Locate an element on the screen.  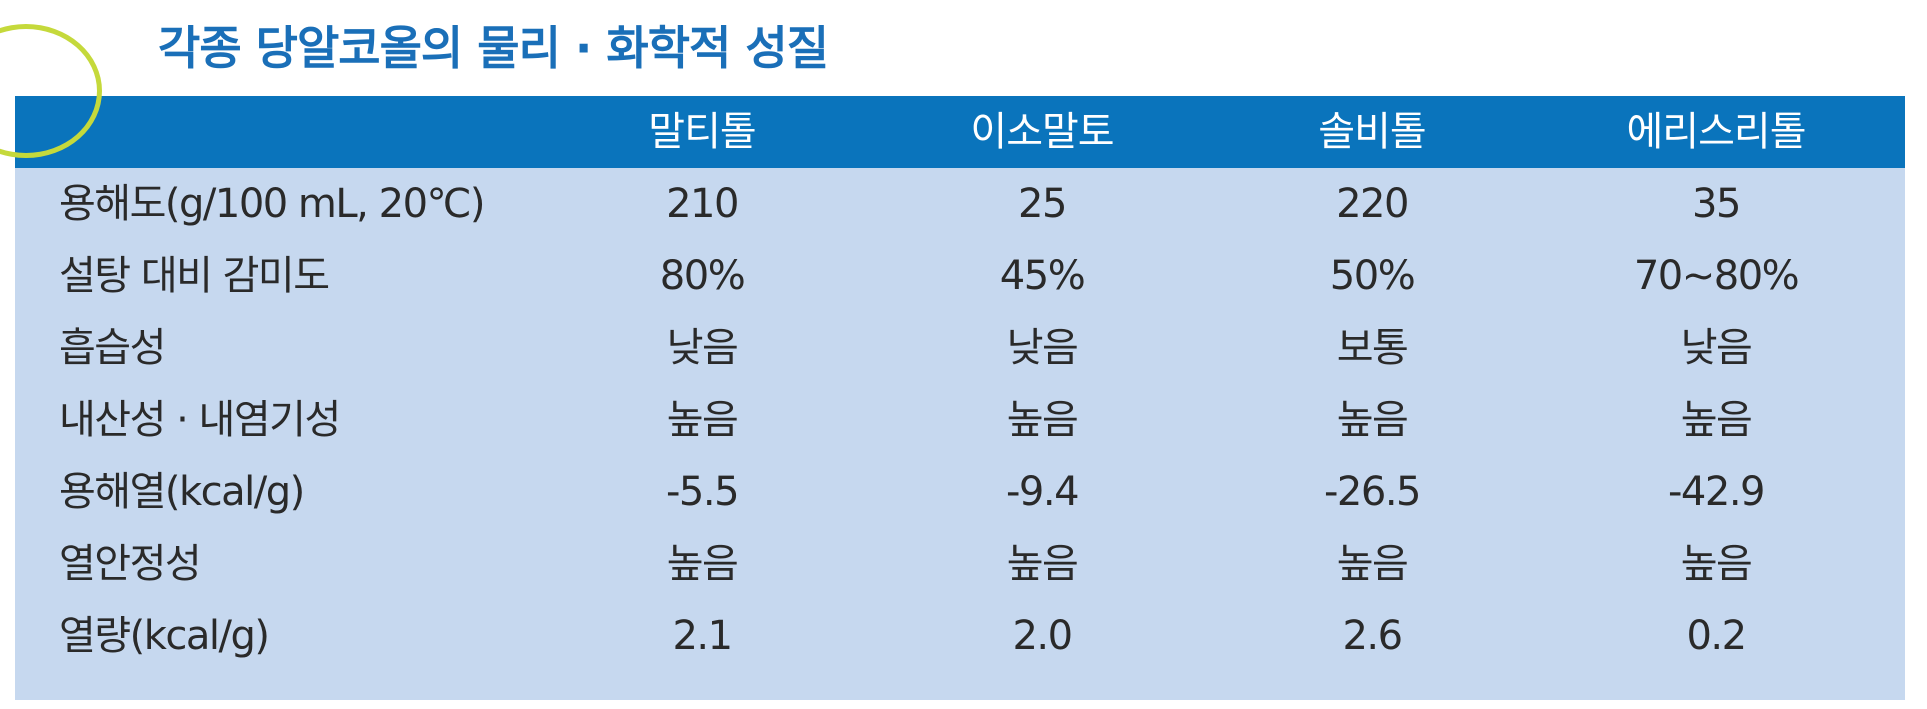
table-cell: 0.2 is located at coordinates (1716, 636).